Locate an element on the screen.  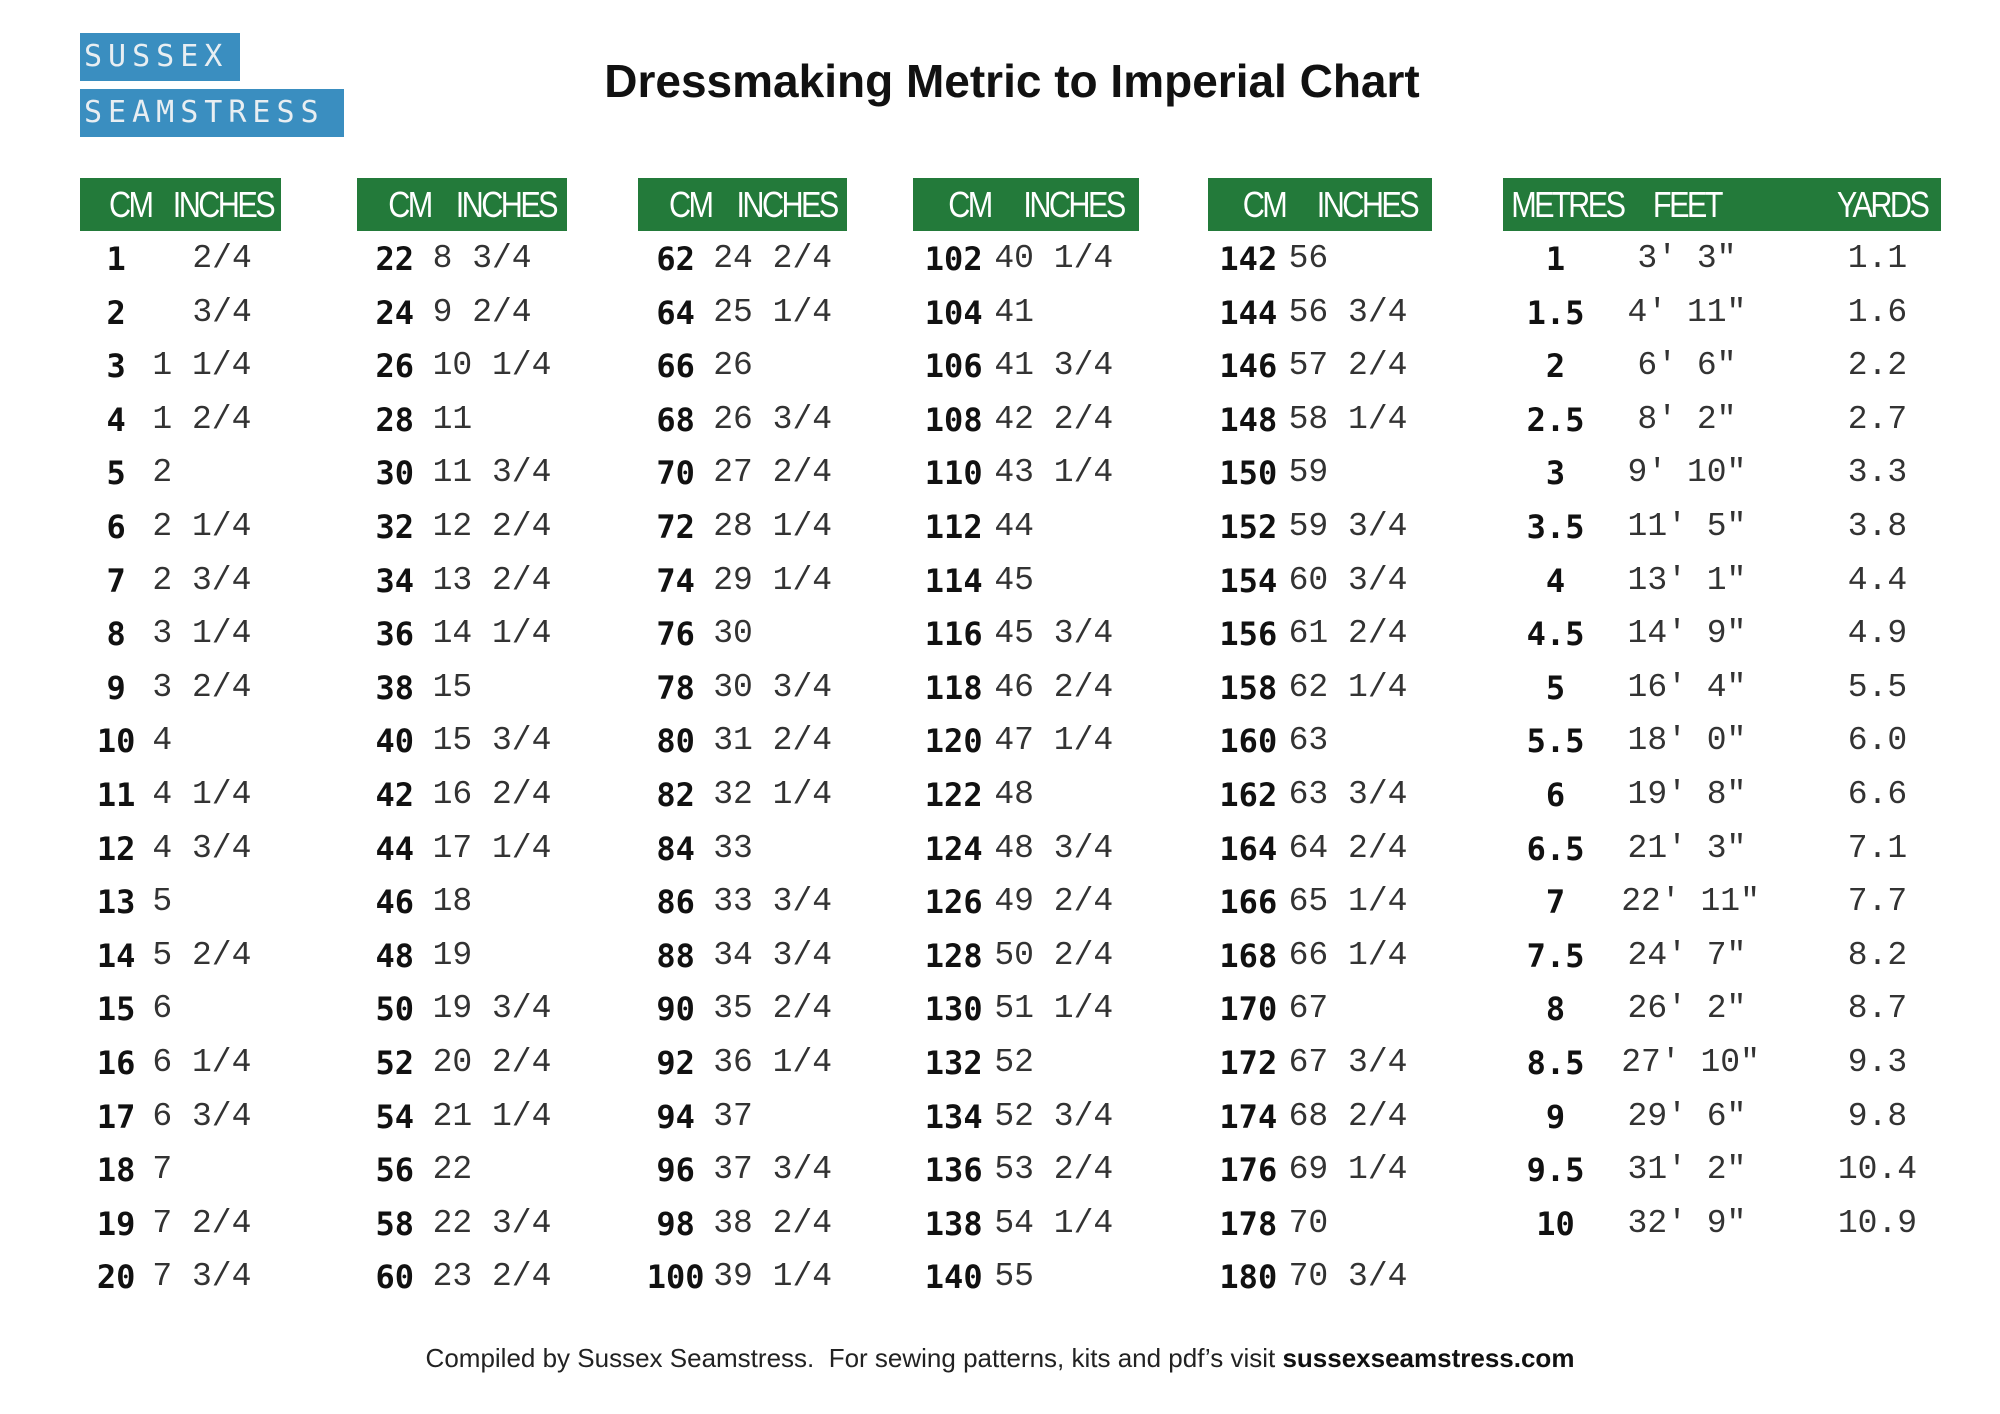
key-cell: 104 is located at coordinates (953, 312).